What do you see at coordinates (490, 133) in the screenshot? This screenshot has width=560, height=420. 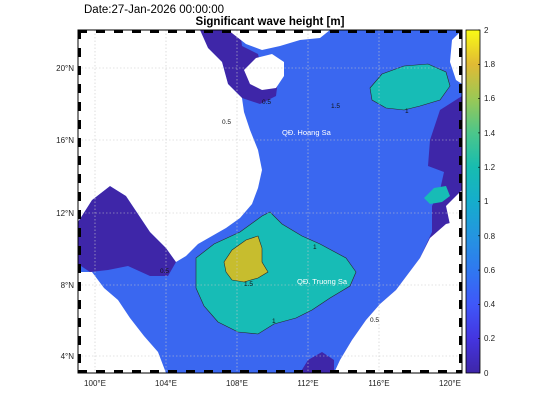 I see `colorbar-tick-label: 1.4` at bounding box center [490, 133].